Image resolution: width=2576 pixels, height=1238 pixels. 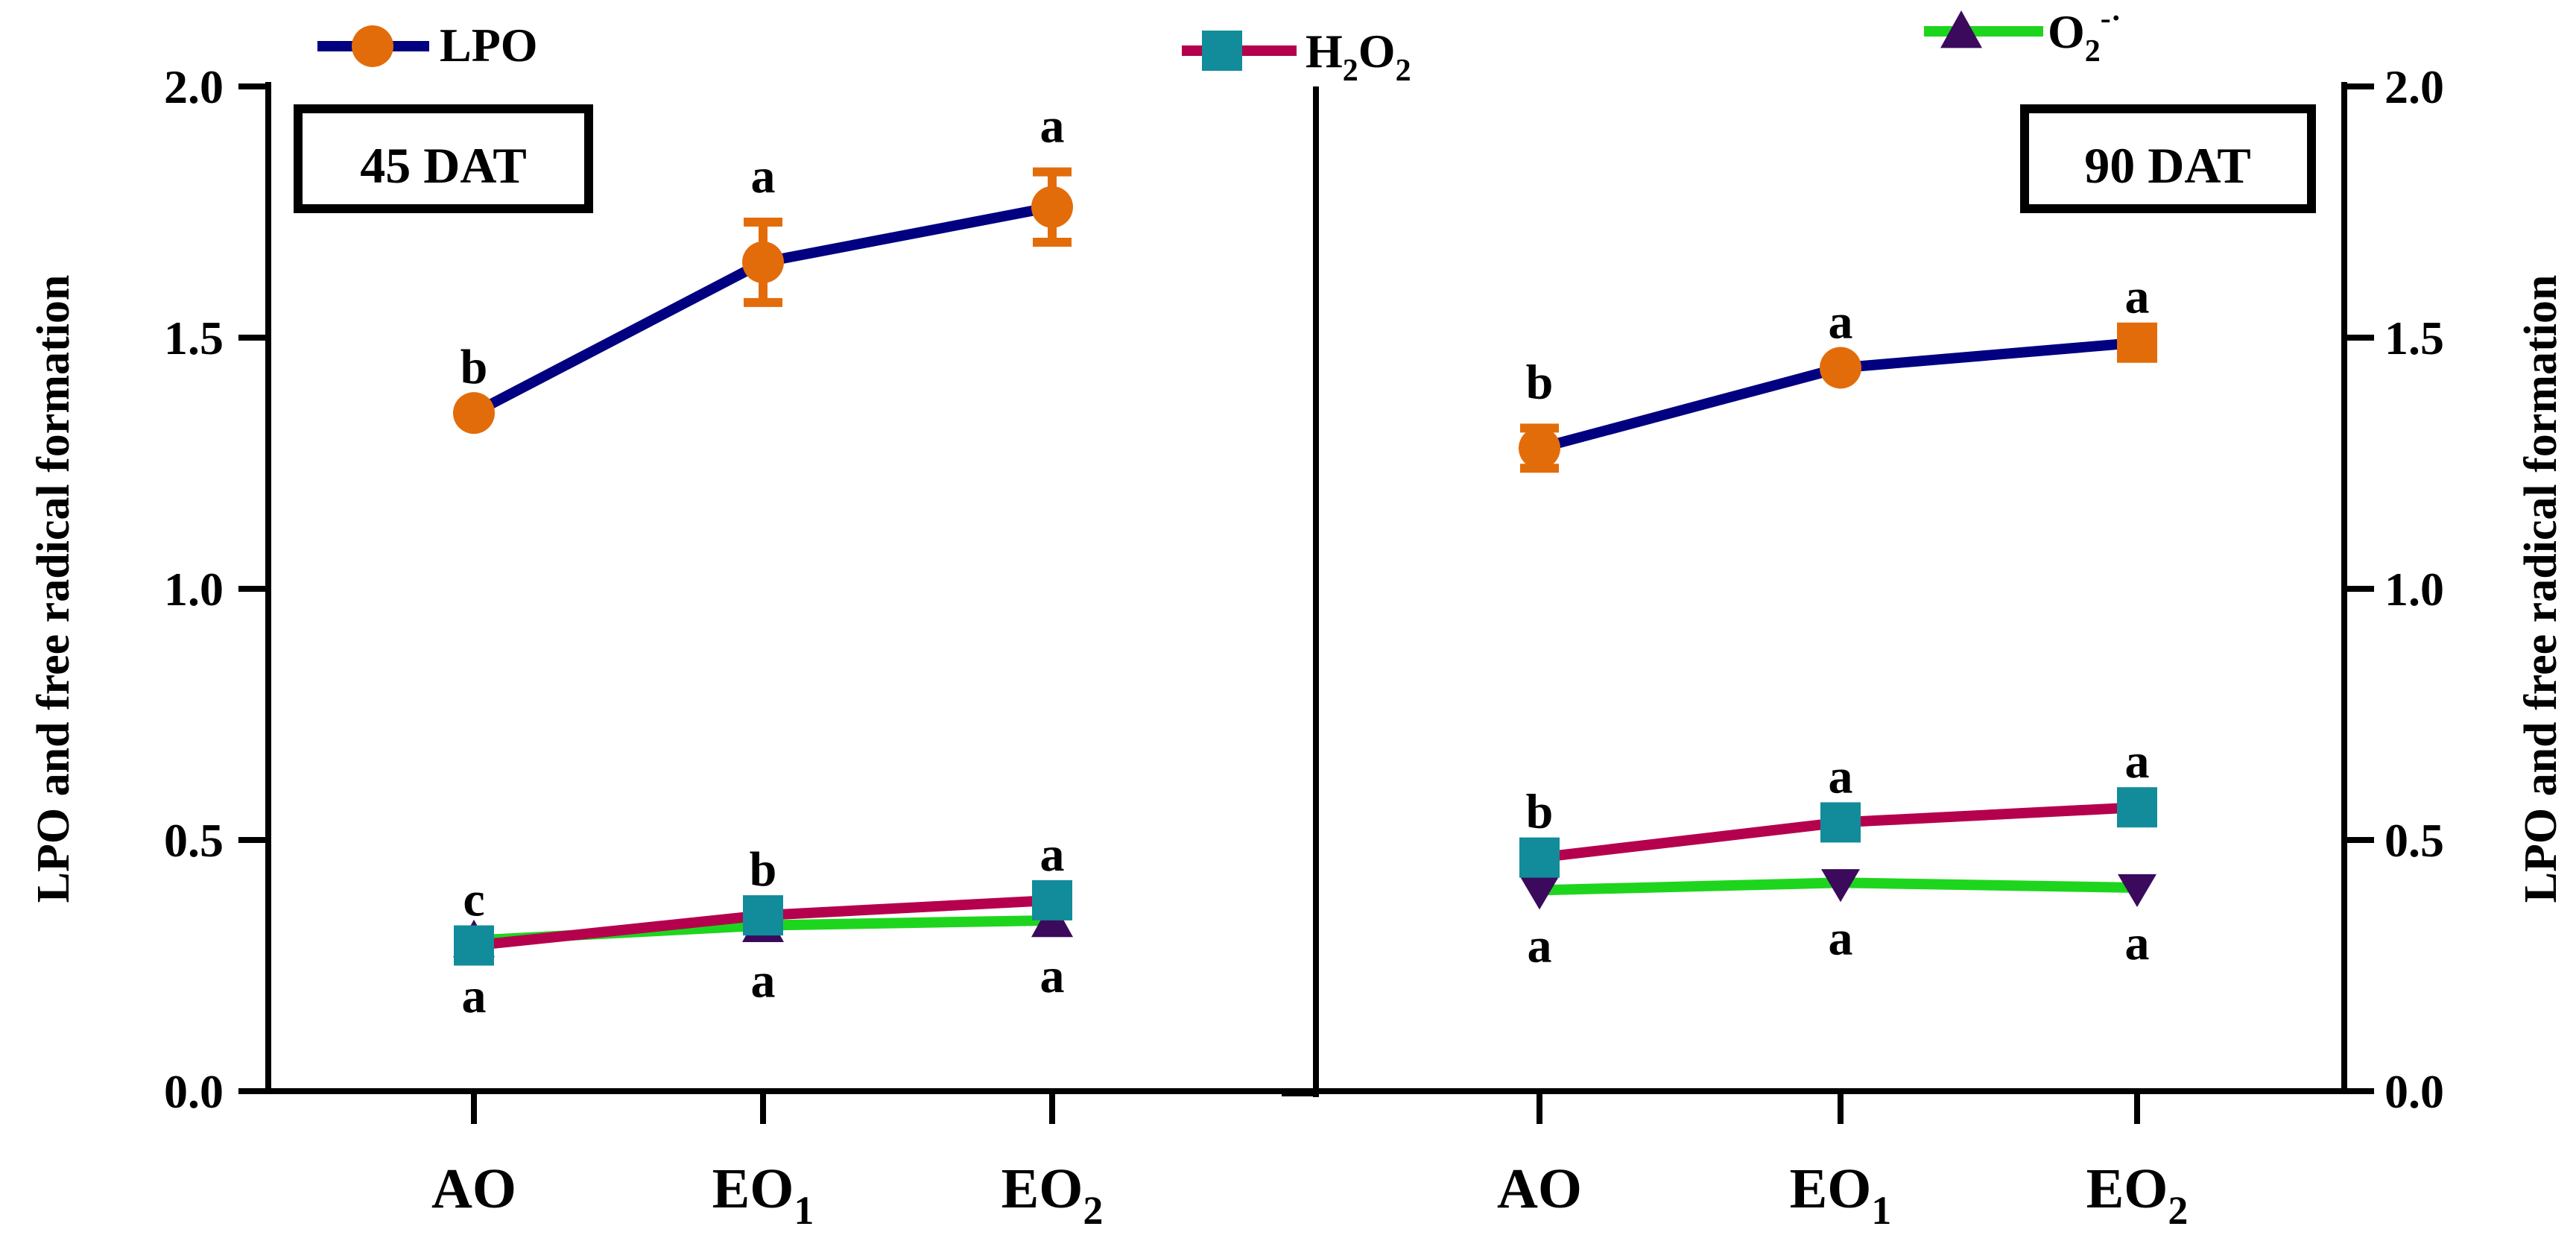 I want to click on legend-label: O2-·, so click(x=2084, y=35).